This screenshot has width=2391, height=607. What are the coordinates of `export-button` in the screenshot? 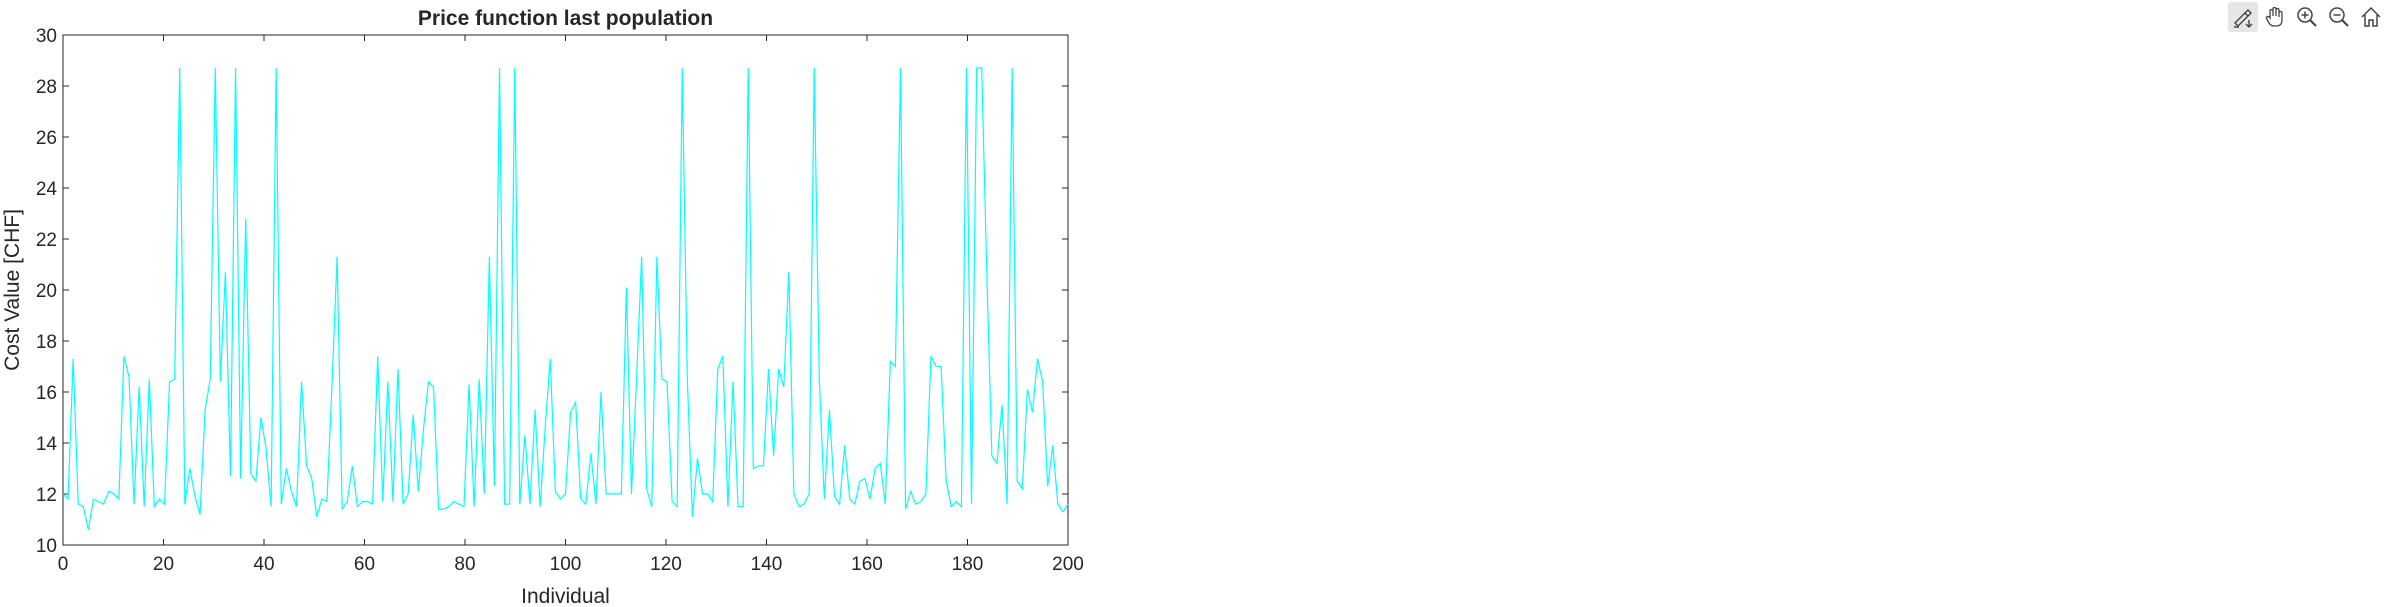 It's located at (2243, 17).